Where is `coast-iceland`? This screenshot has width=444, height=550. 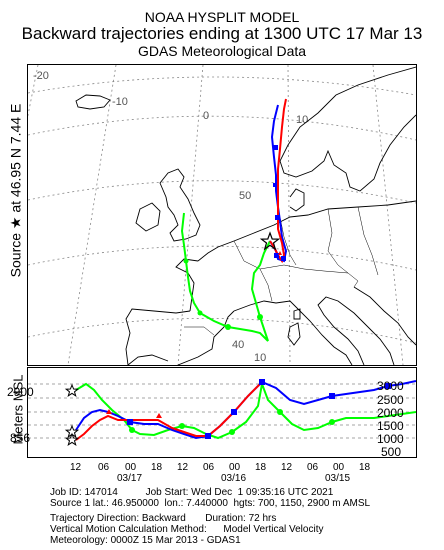
coast-iceland is located at coordinates (93, 102).